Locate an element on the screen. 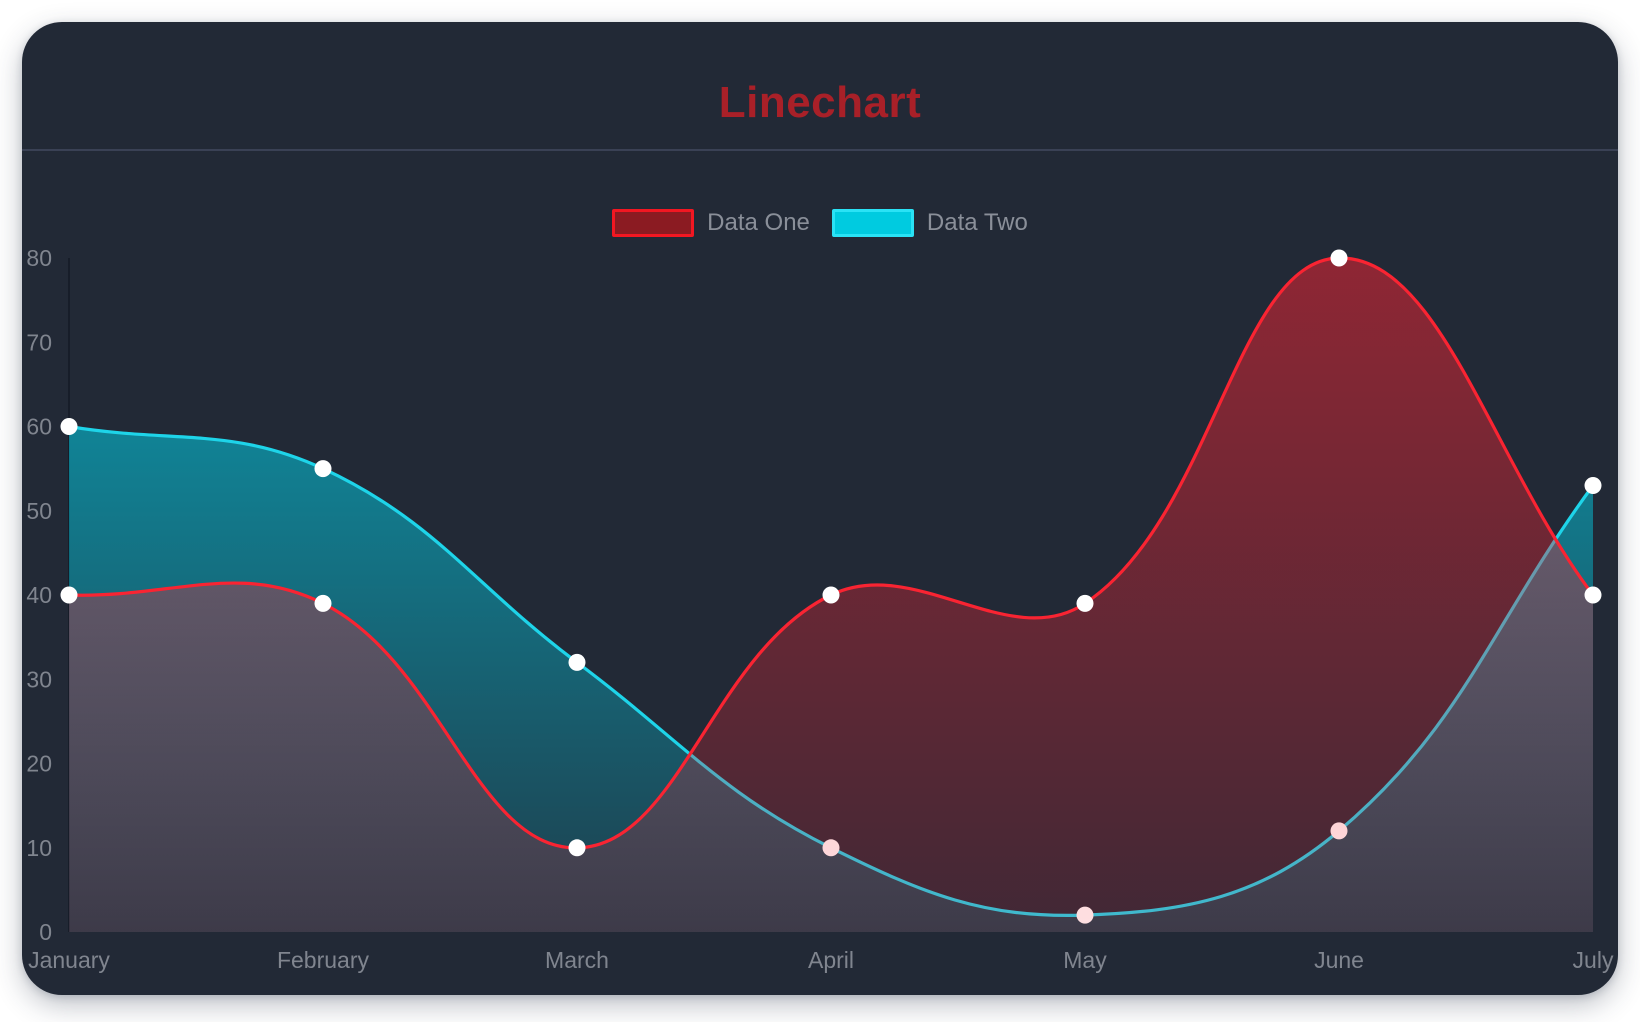 The image size is (1640, 1022). data-point-data-two-march is located at coordinates (577, 662).